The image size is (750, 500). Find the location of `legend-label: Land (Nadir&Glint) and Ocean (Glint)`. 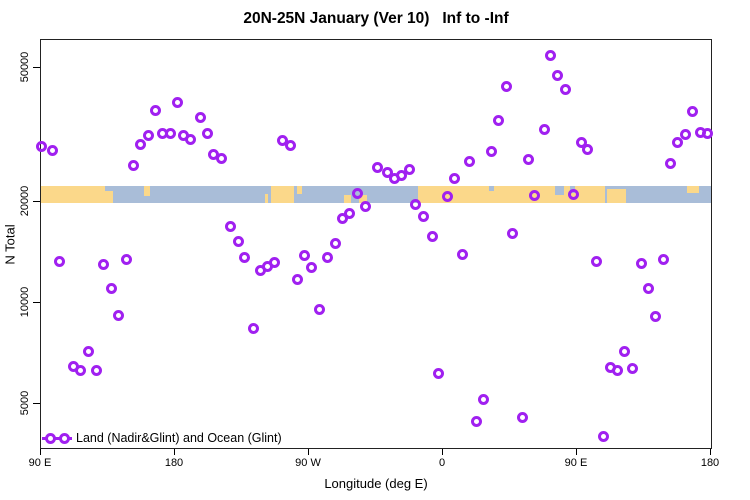

legend-label: Land (Nadir&Glint) and Ocean (Glint) is located at coordinates (179, 438).